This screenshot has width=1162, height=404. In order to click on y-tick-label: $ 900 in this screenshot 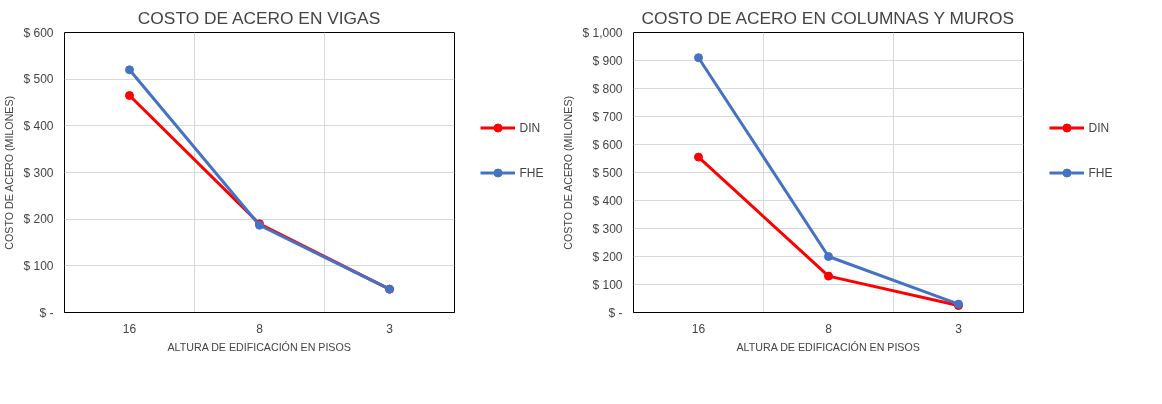, I will do `click(607, 60)`.